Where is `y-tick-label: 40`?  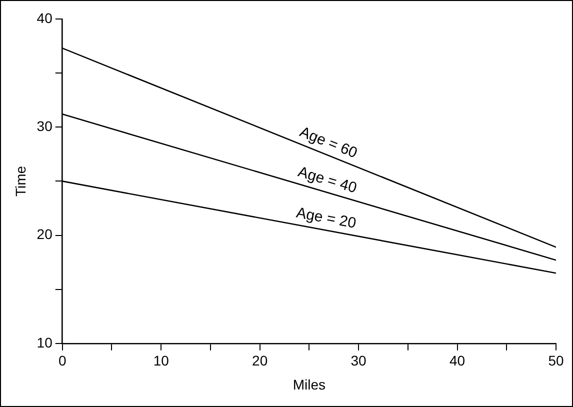
y-tick-label: 40 is located at coordinates (44, 18).